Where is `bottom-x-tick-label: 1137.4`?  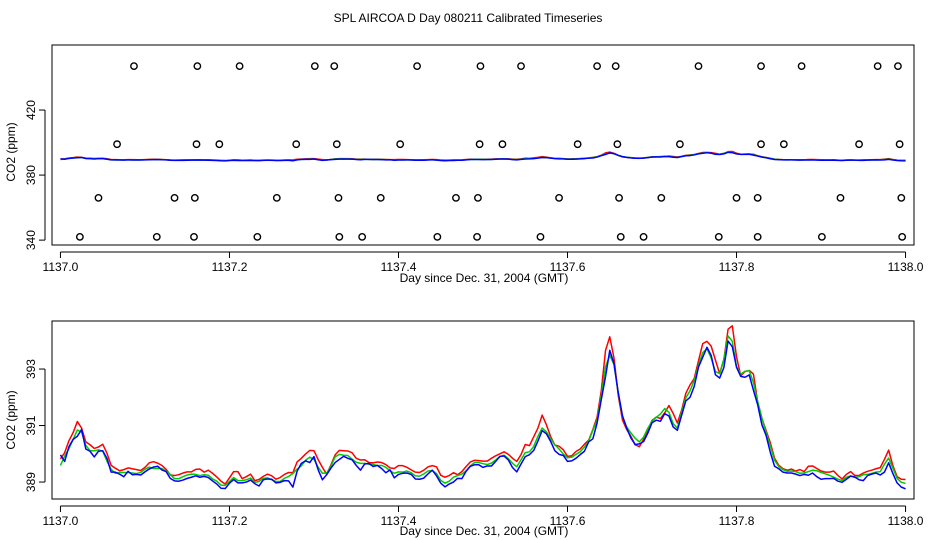
bottom-x-tick-label: 1137.4 is located at coordinates (399, 521).